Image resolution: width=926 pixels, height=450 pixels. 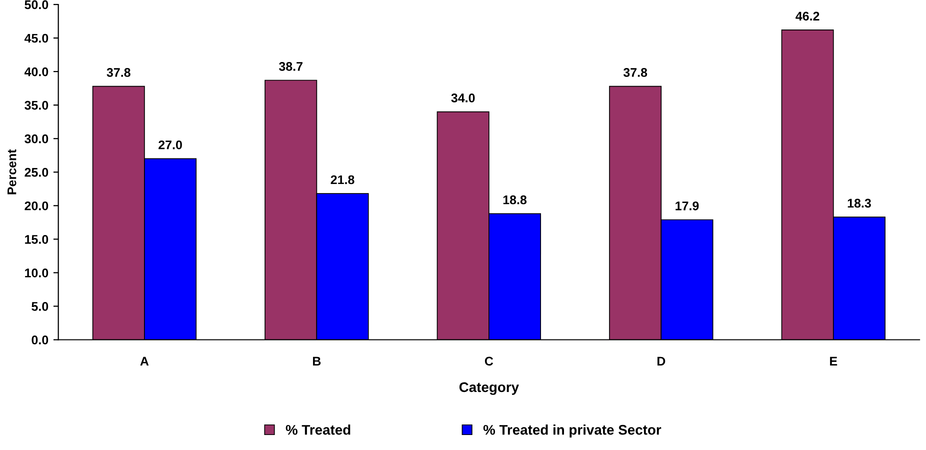 I want to click on y-tick-label: 5.0, so click(x=40, y=306).